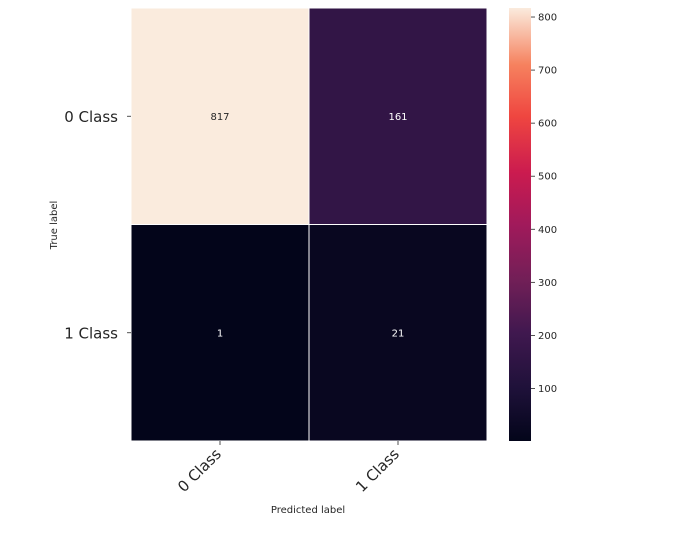 The width and height of the screenshot is (677, 533). I want to click on colorbar-tick-label: 200, so click(547, 336).